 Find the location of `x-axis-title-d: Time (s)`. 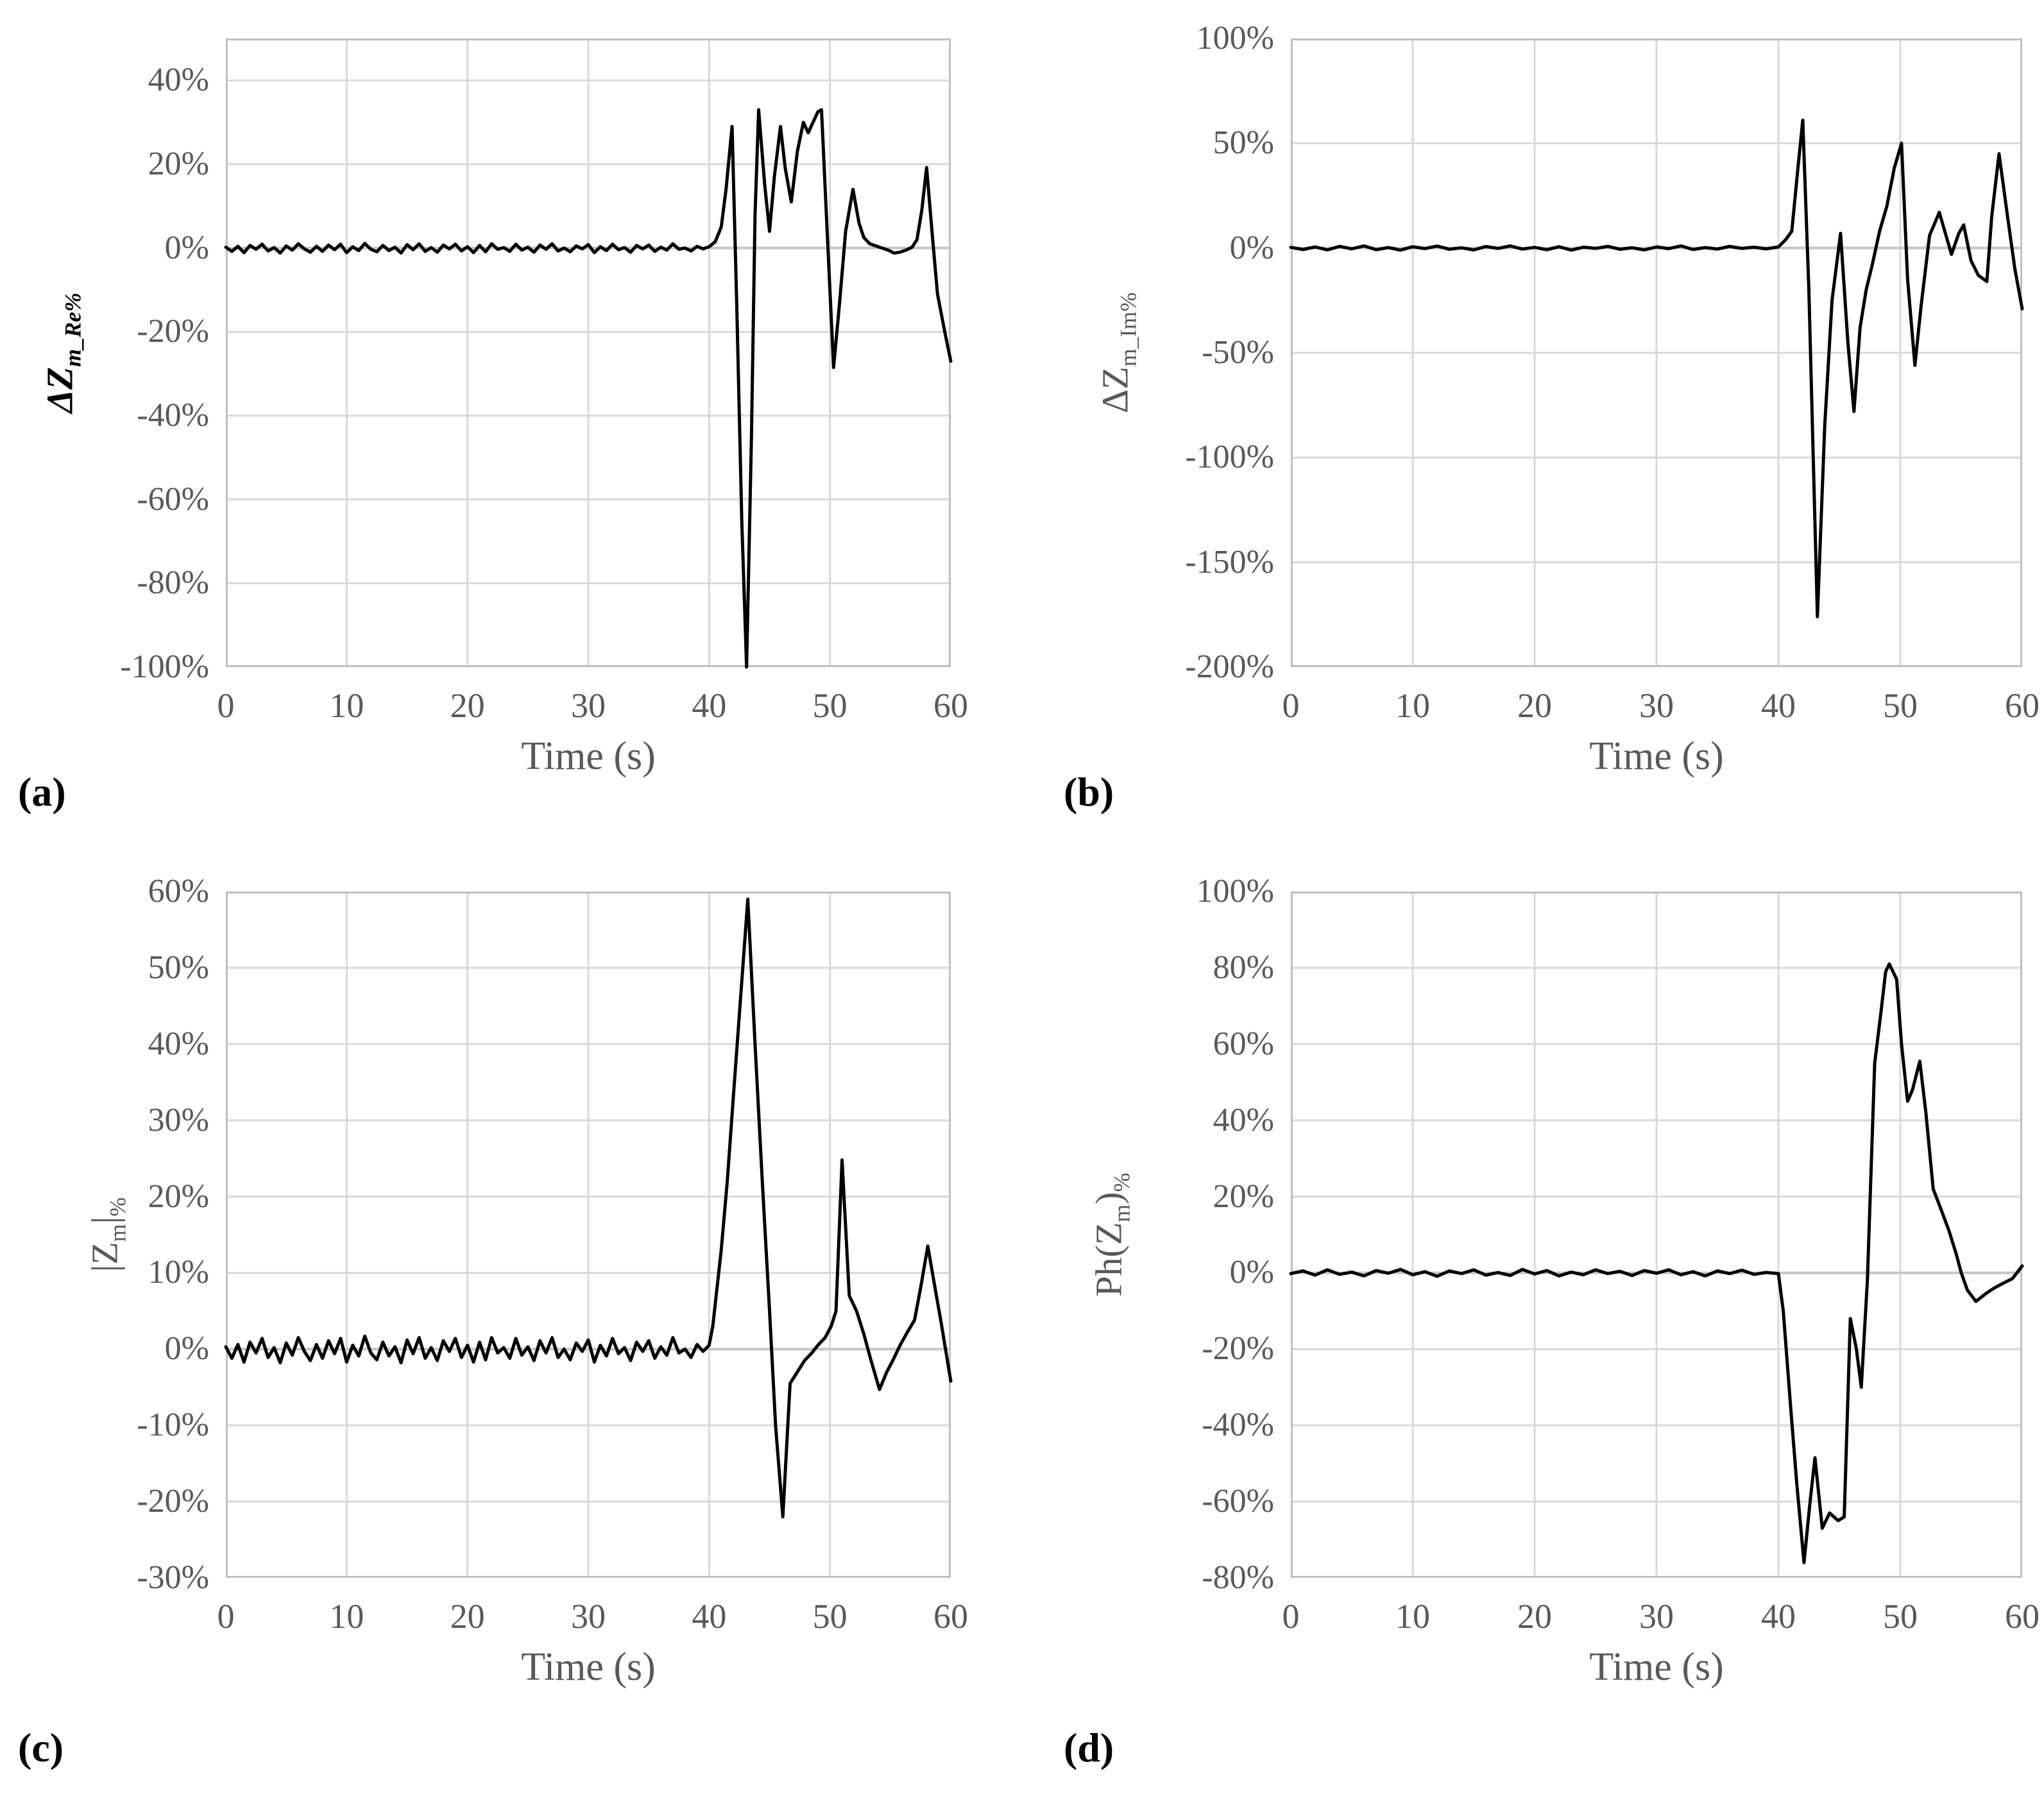

x-axis-title-d: Time (s) is located at coordinates (1656, 1667).